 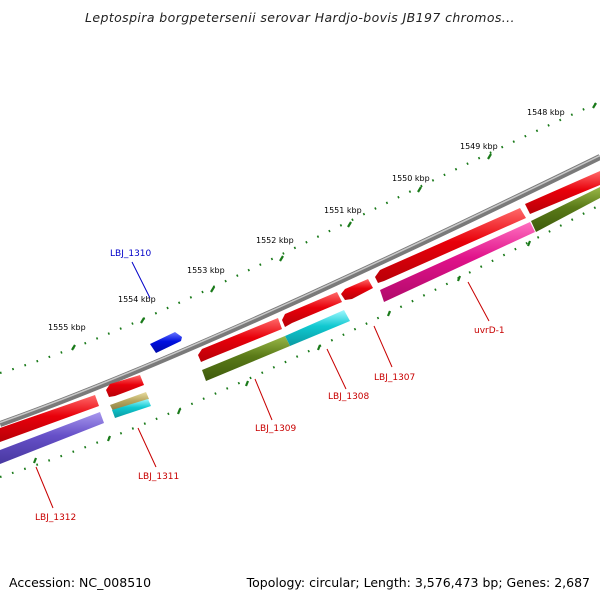 What do you see at coordinates (349, 397) in the screenshot?
I see `gene-label-lbj-1308: LBJ_1308` at bounding box center [349, 397].